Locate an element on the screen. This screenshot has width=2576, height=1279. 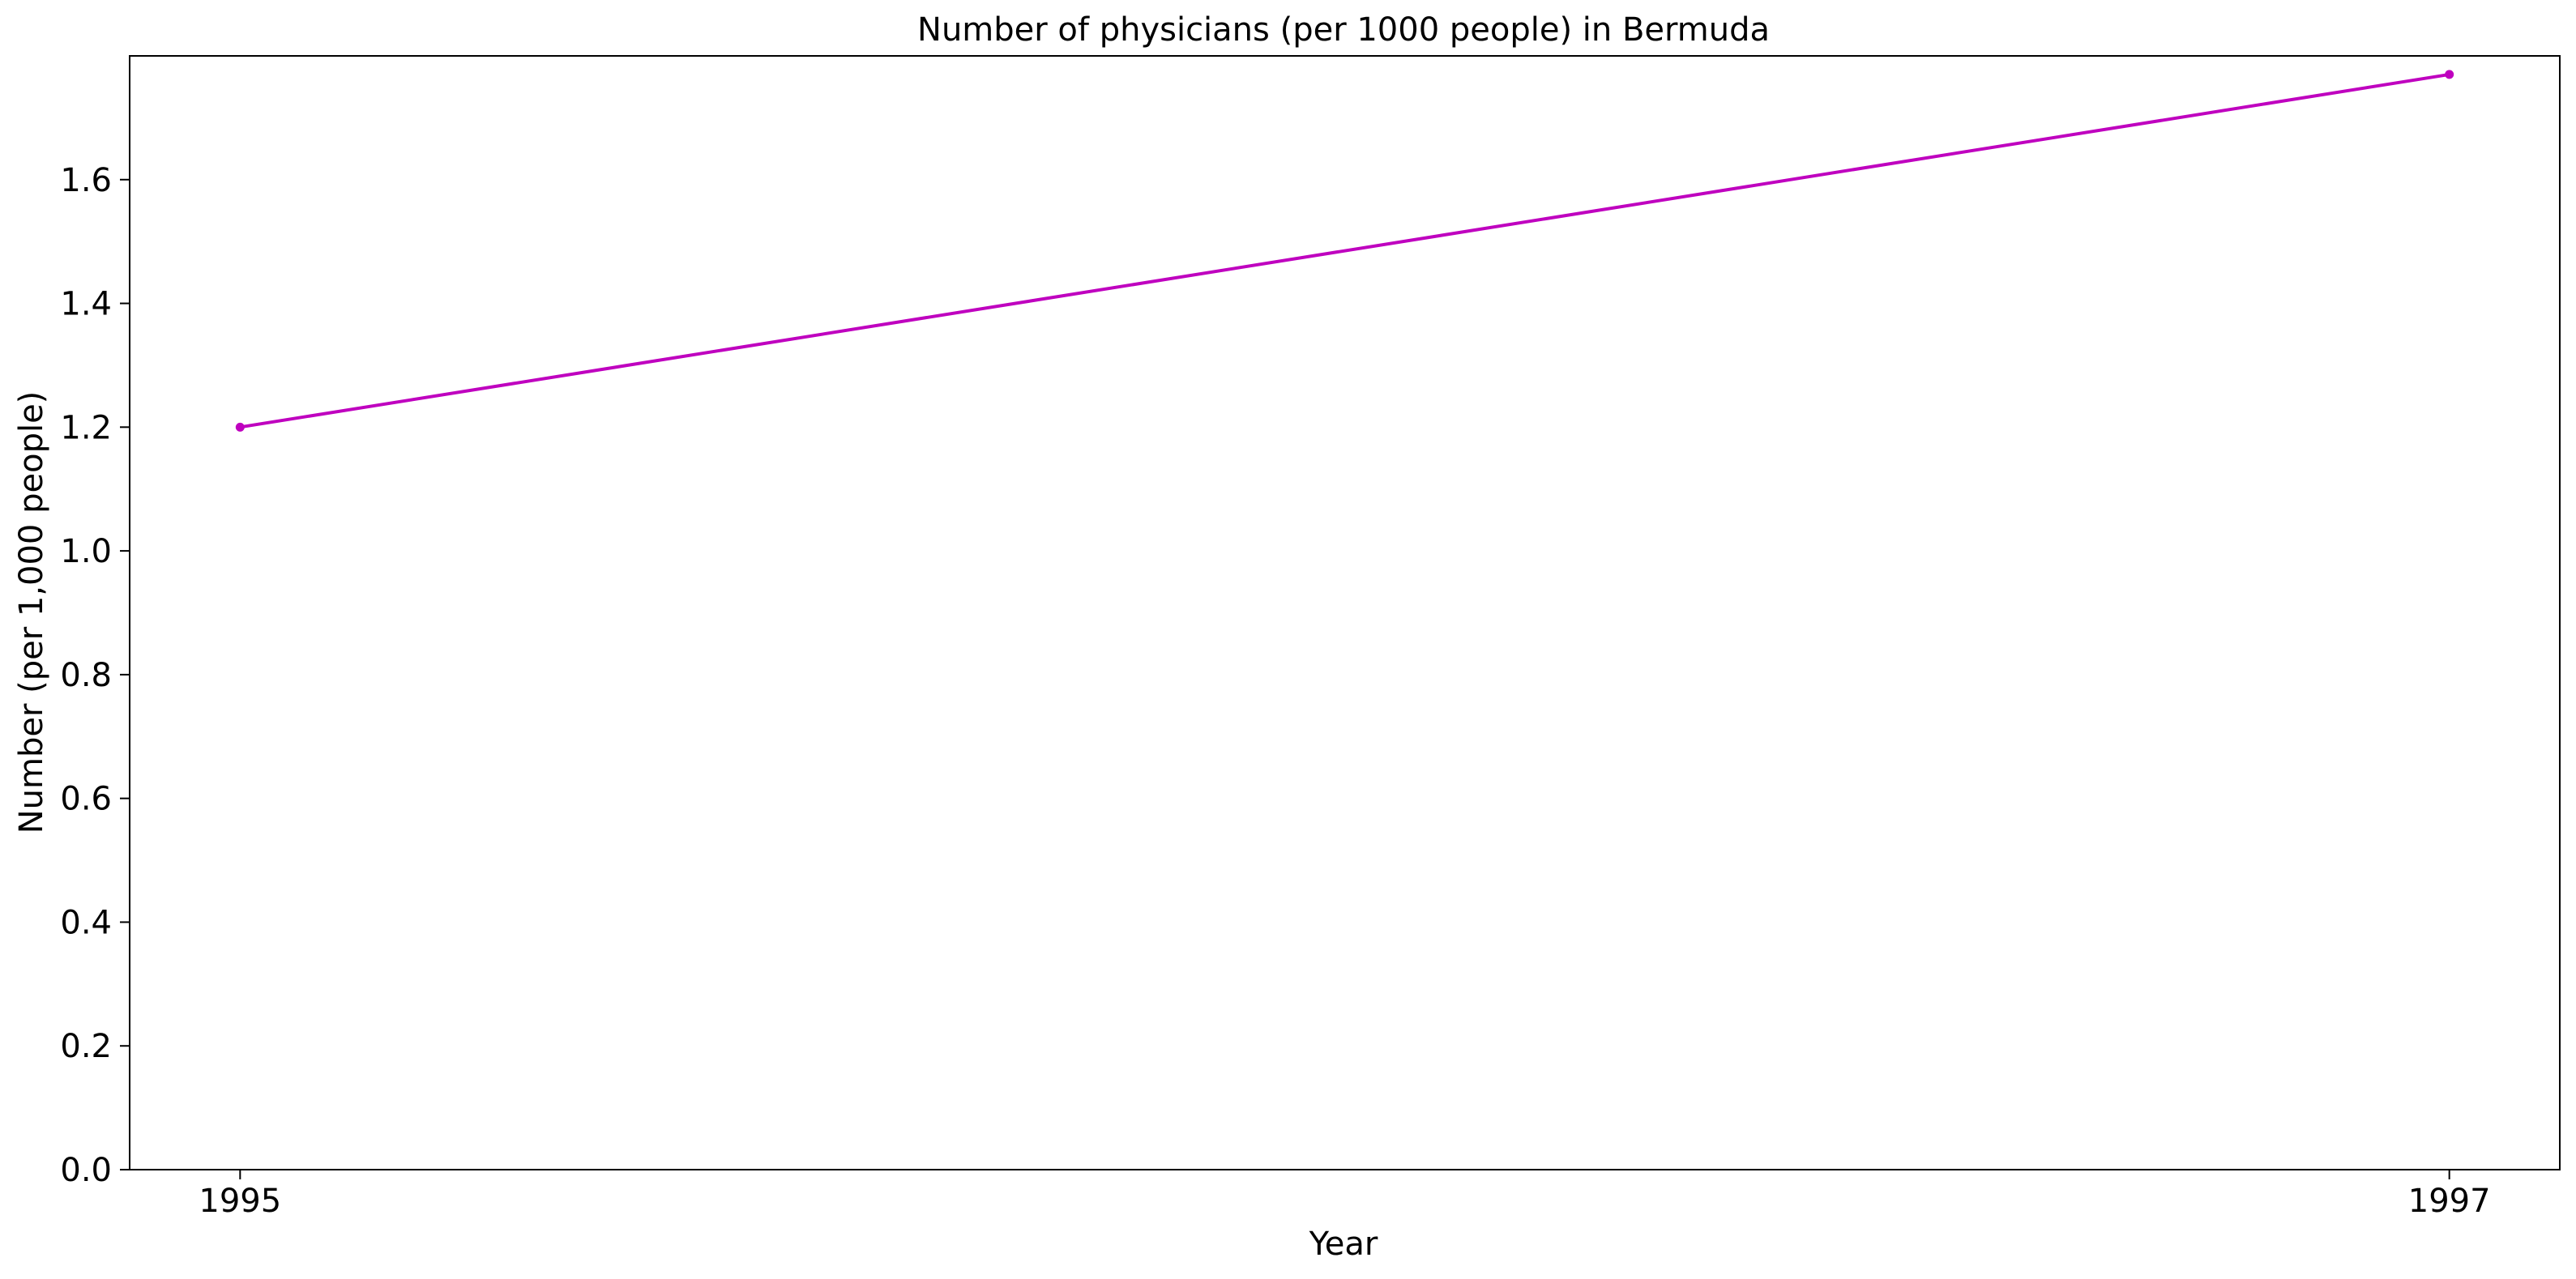
x-axis-label: Year is located at coordinates (1343, 1244).